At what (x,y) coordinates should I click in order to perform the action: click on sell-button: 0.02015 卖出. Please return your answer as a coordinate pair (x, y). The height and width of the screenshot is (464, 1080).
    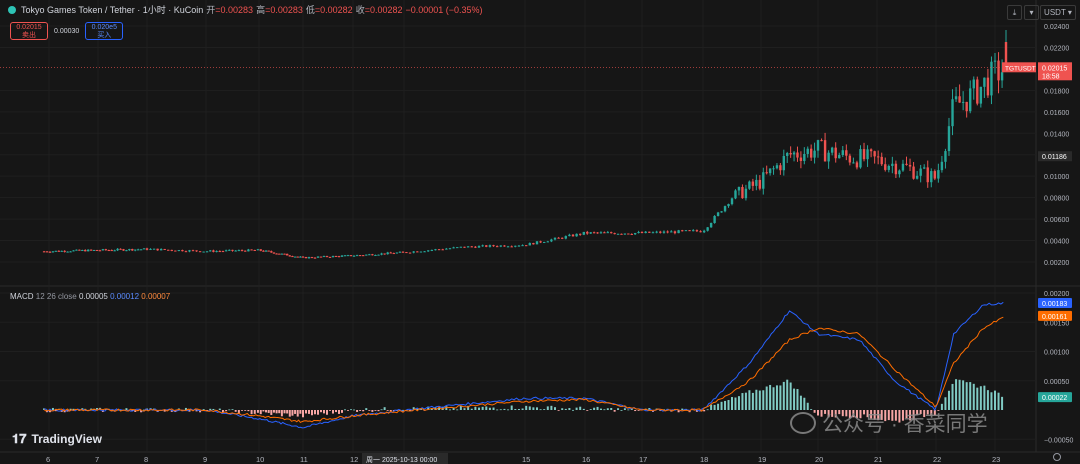
    Looking at the image, I should click on (29, 31).